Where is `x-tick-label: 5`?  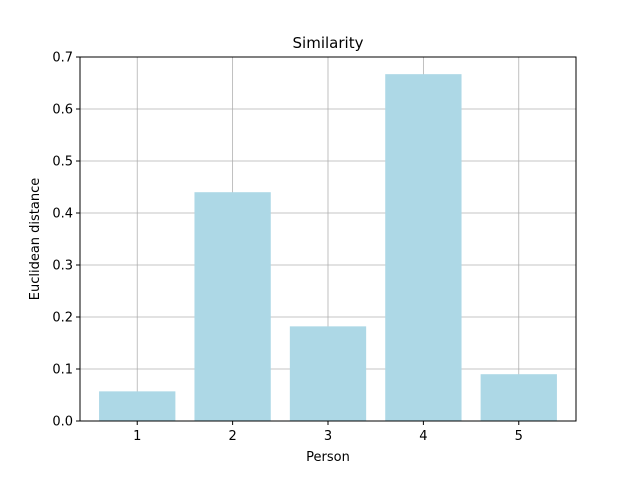 x-tick-label: 5 is located at coordinates (519, 436).